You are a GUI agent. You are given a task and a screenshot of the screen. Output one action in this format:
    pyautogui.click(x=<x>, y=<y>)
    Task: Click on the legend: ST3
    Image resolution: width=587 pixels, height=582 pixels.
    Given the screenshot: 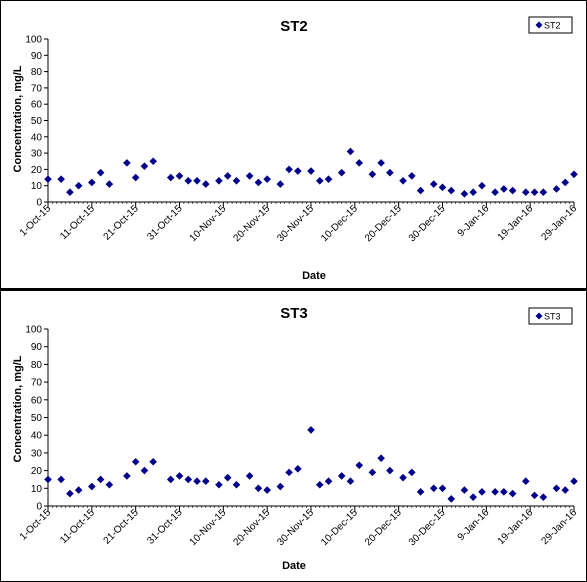 What is the action you would take?
    pyautogui.click(x=550, y=316)
    